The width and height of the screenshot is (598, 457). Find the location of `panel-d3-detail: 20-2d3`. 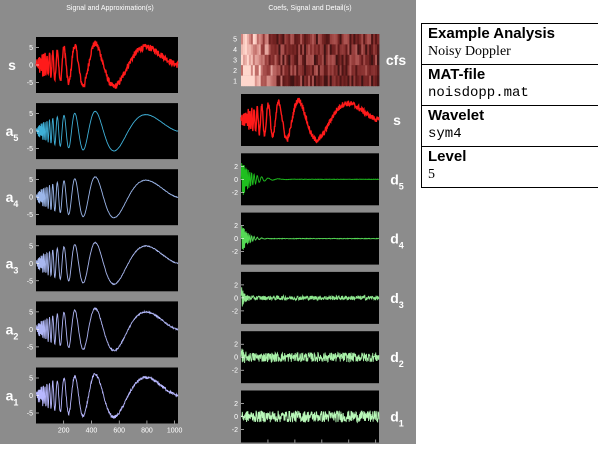

panel-d3-detail: 20-2d3 is located at coordinates (318, 297).